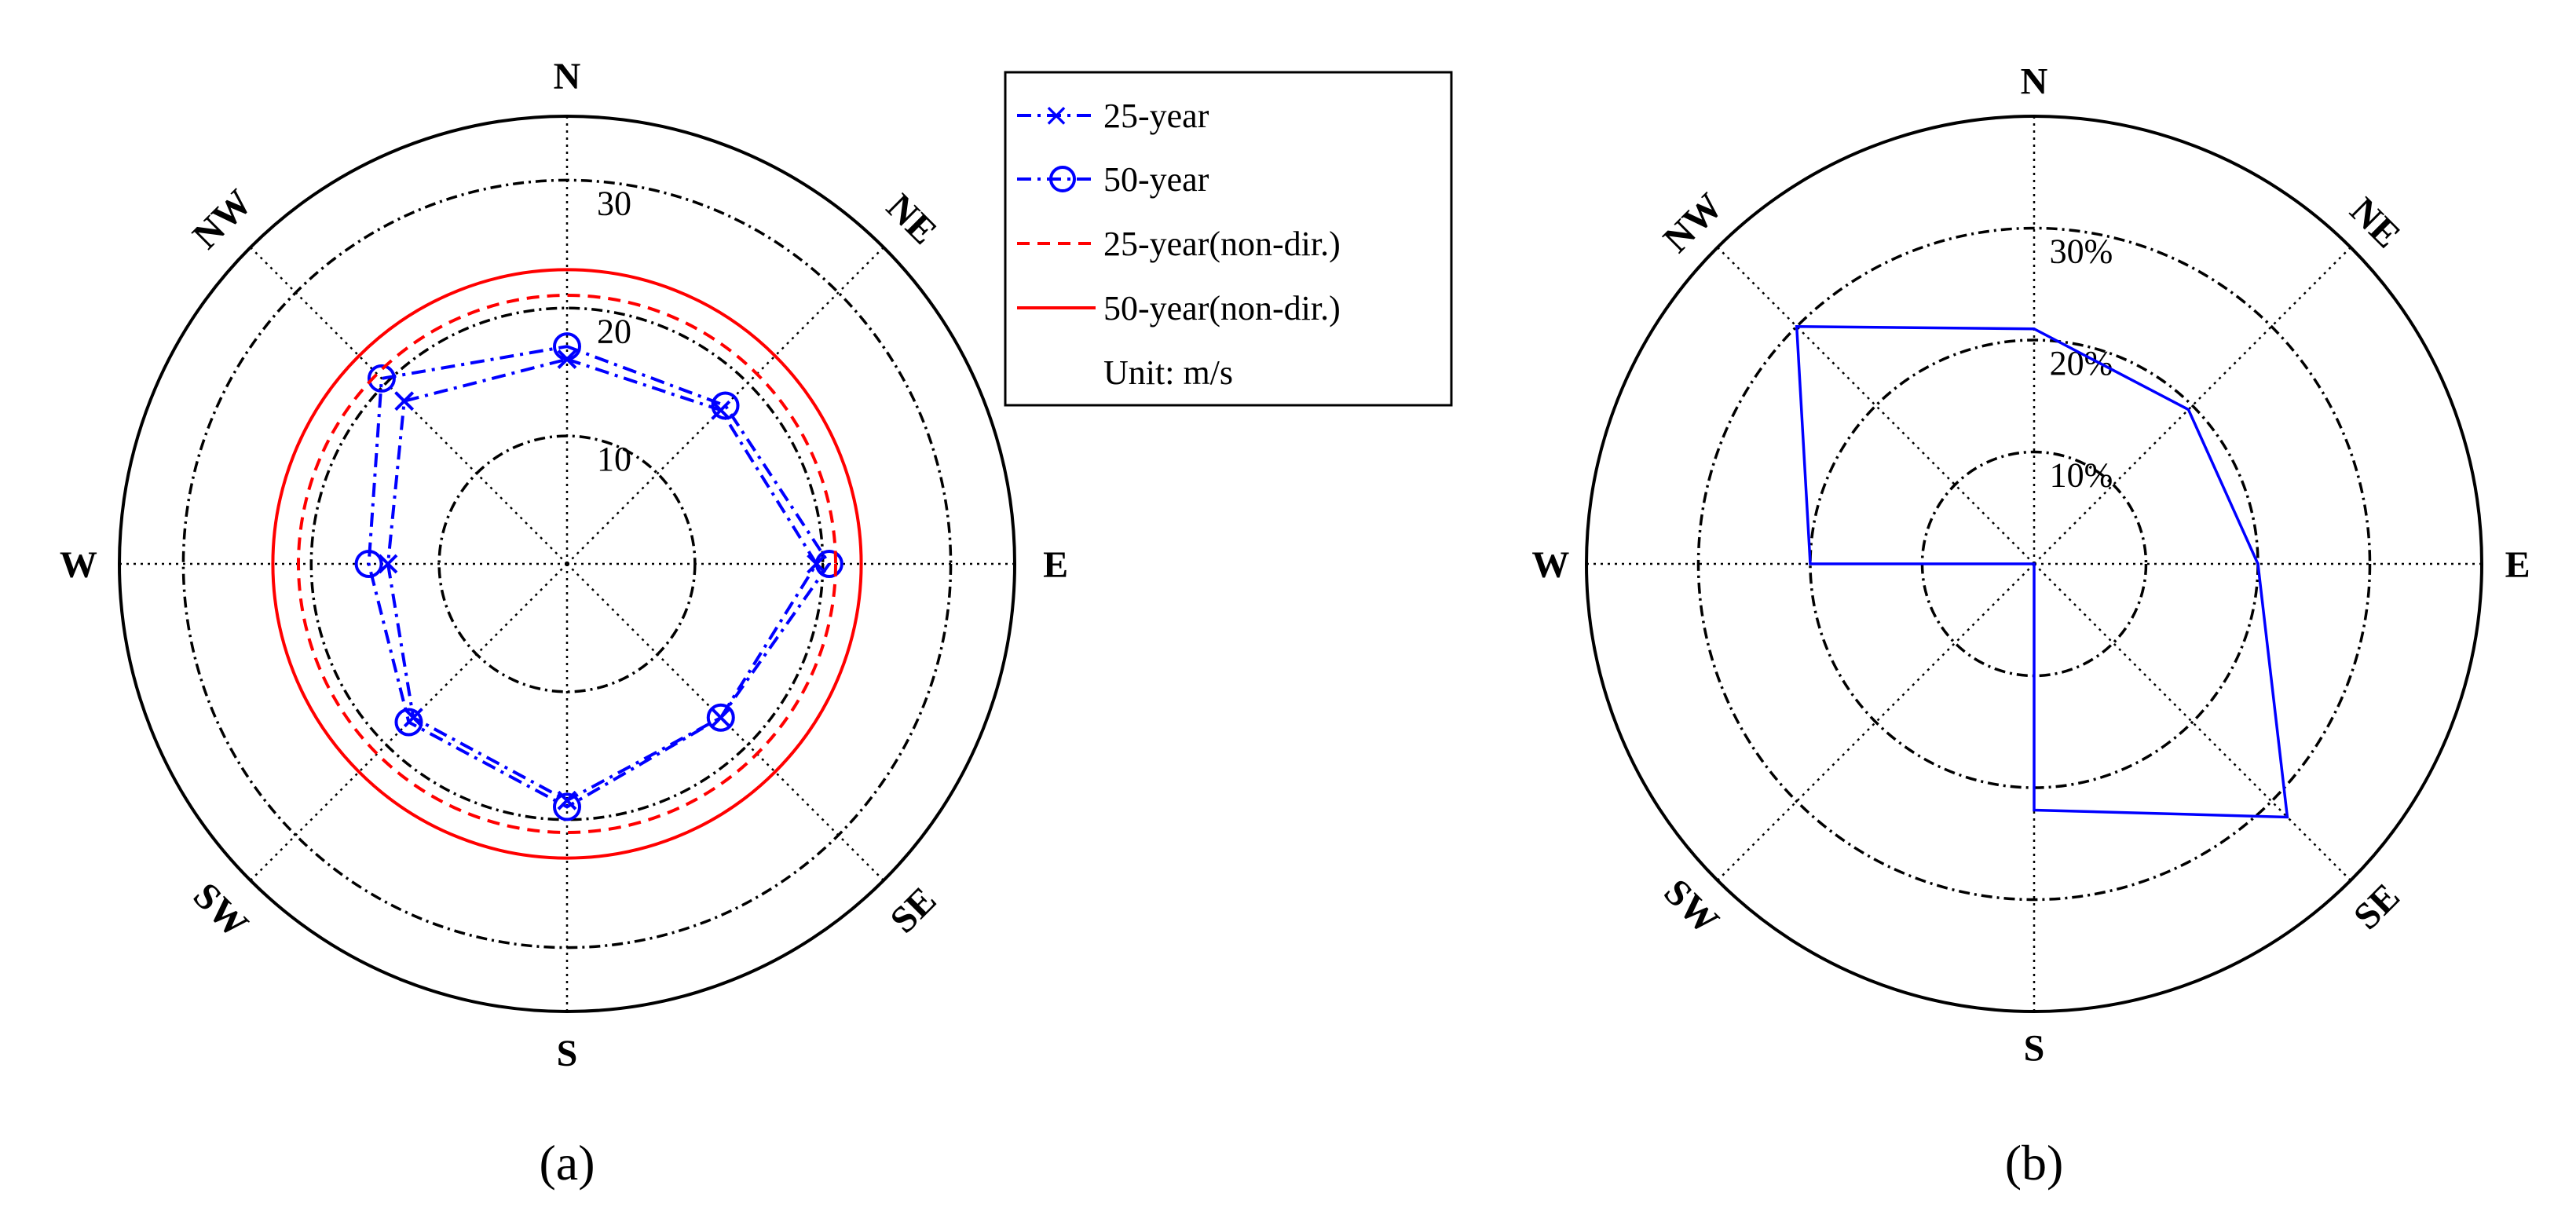  Describe the element at coordinates (1222, 244) in the screenshot. I see `legend-label: 25-year(non-dir.)` at that location.